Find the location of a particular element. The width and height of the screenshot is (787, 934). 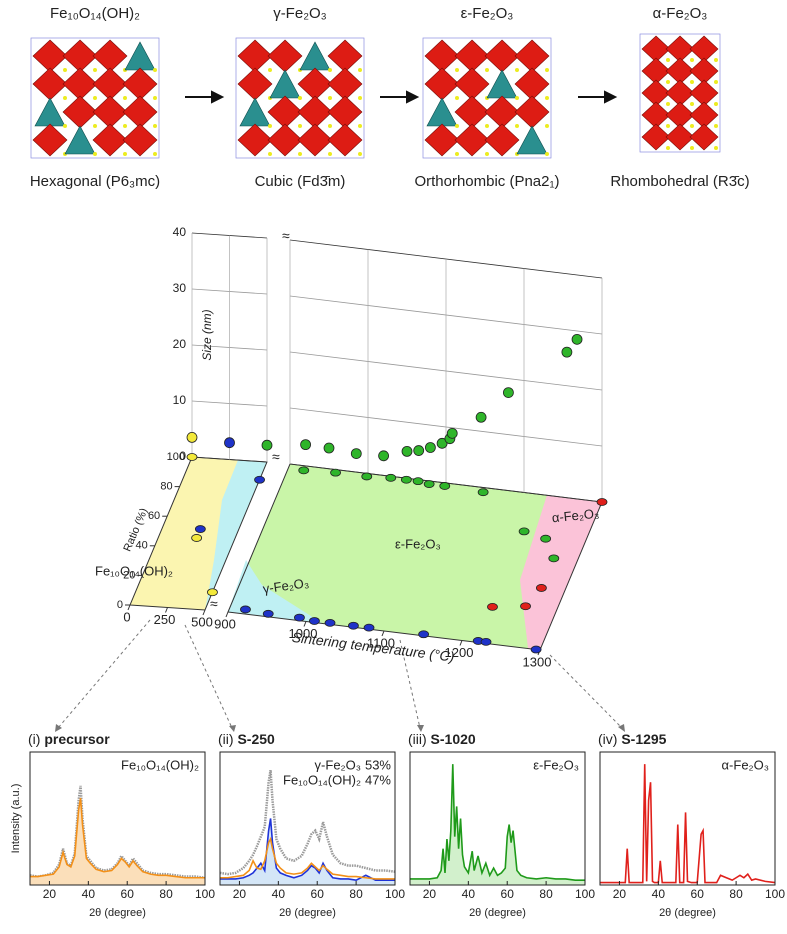

structure-system: Rhombohedral (R3̄c) is located at coordinates (679, 181).